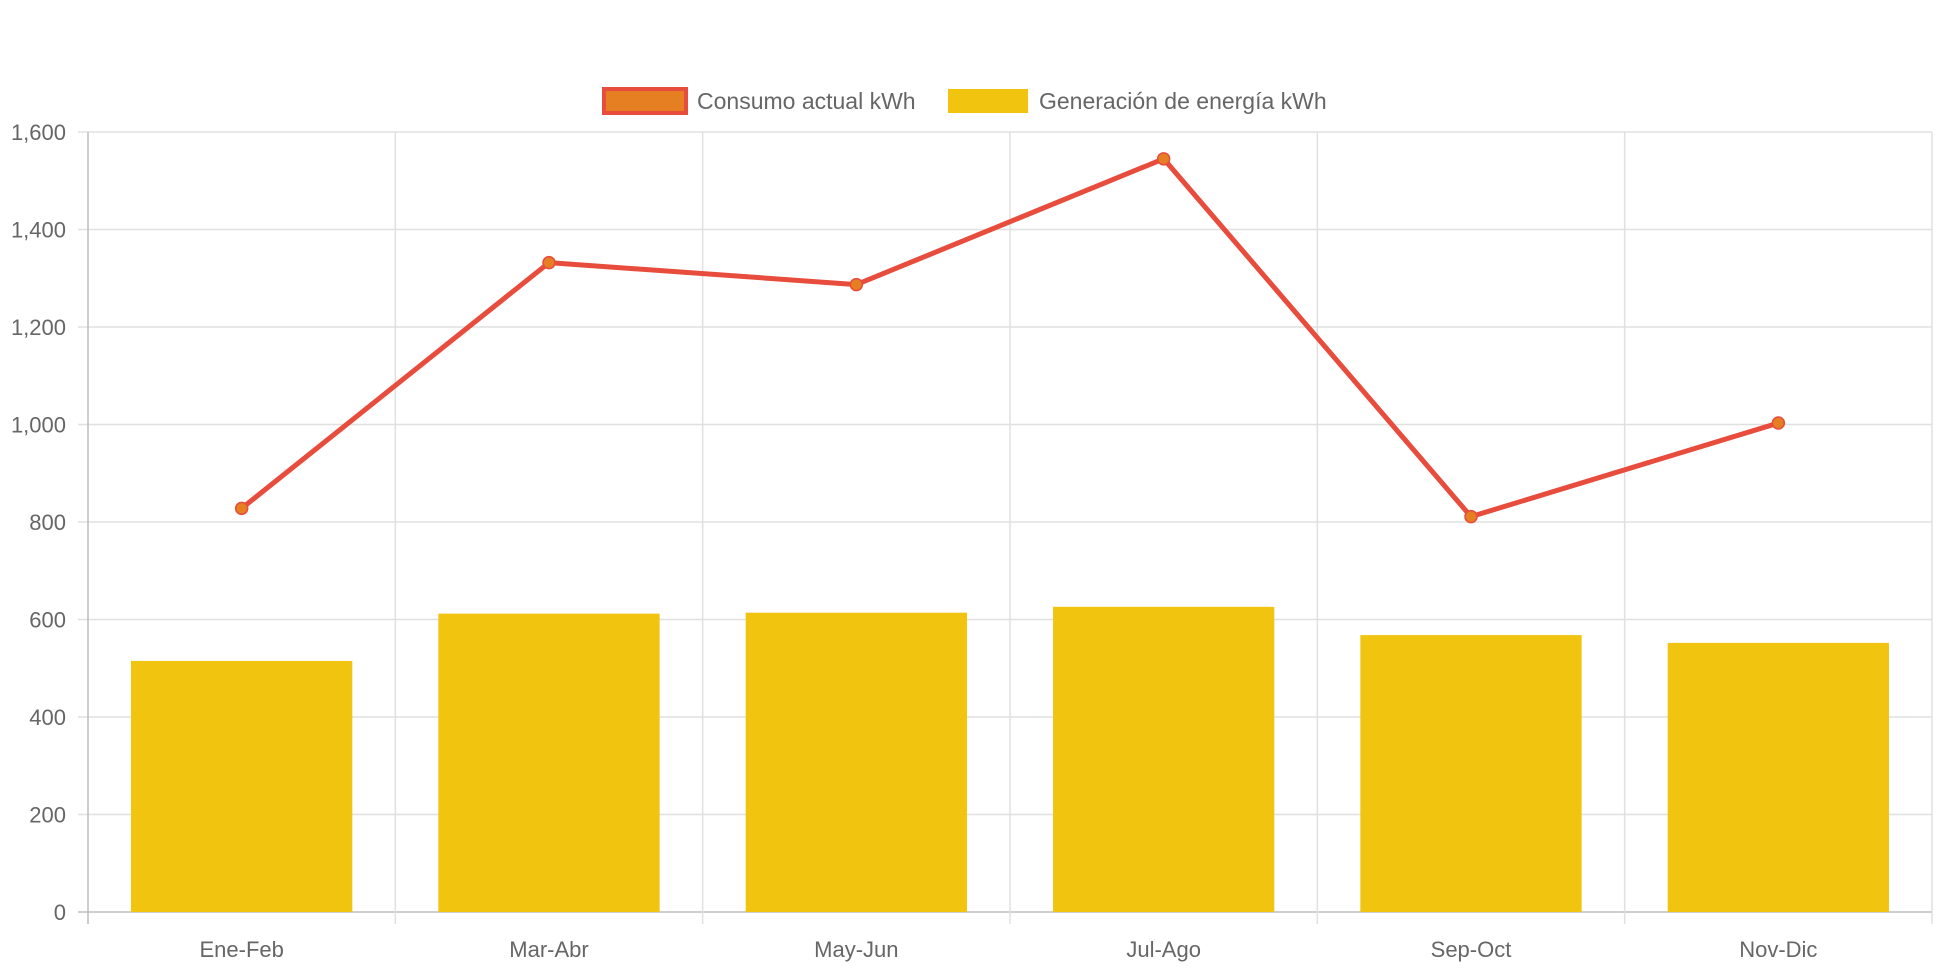  I want to click on bar-jul-ago, so click(1164, 759).